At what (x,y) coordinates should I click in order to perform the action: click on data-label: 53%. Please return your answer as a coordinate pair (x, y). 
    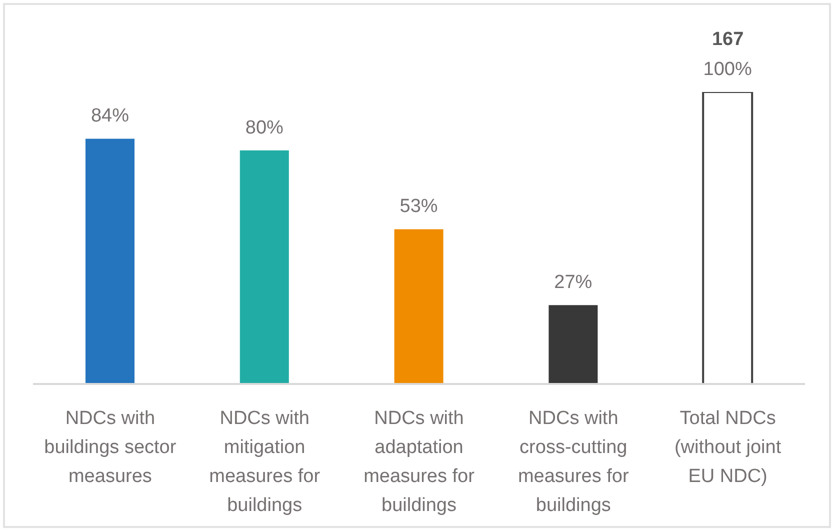
    Looking at the image, I should click on (419, 207).